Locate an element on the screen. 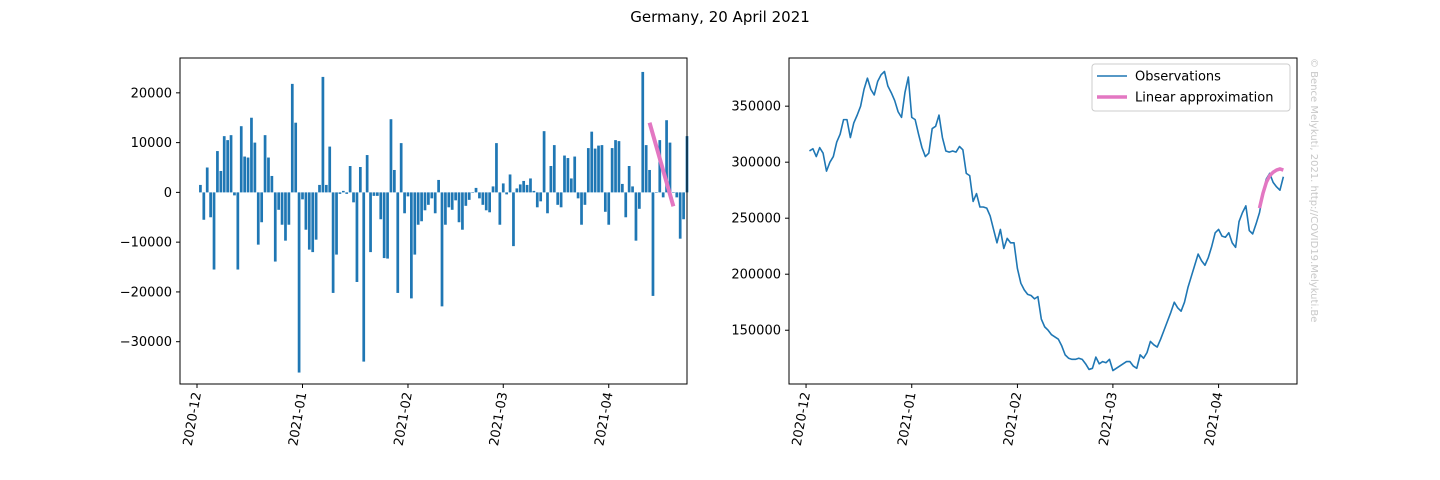  y-axis: −30000 −20000 −10000 0 10000 20000 is located at coordinates (150, 218).